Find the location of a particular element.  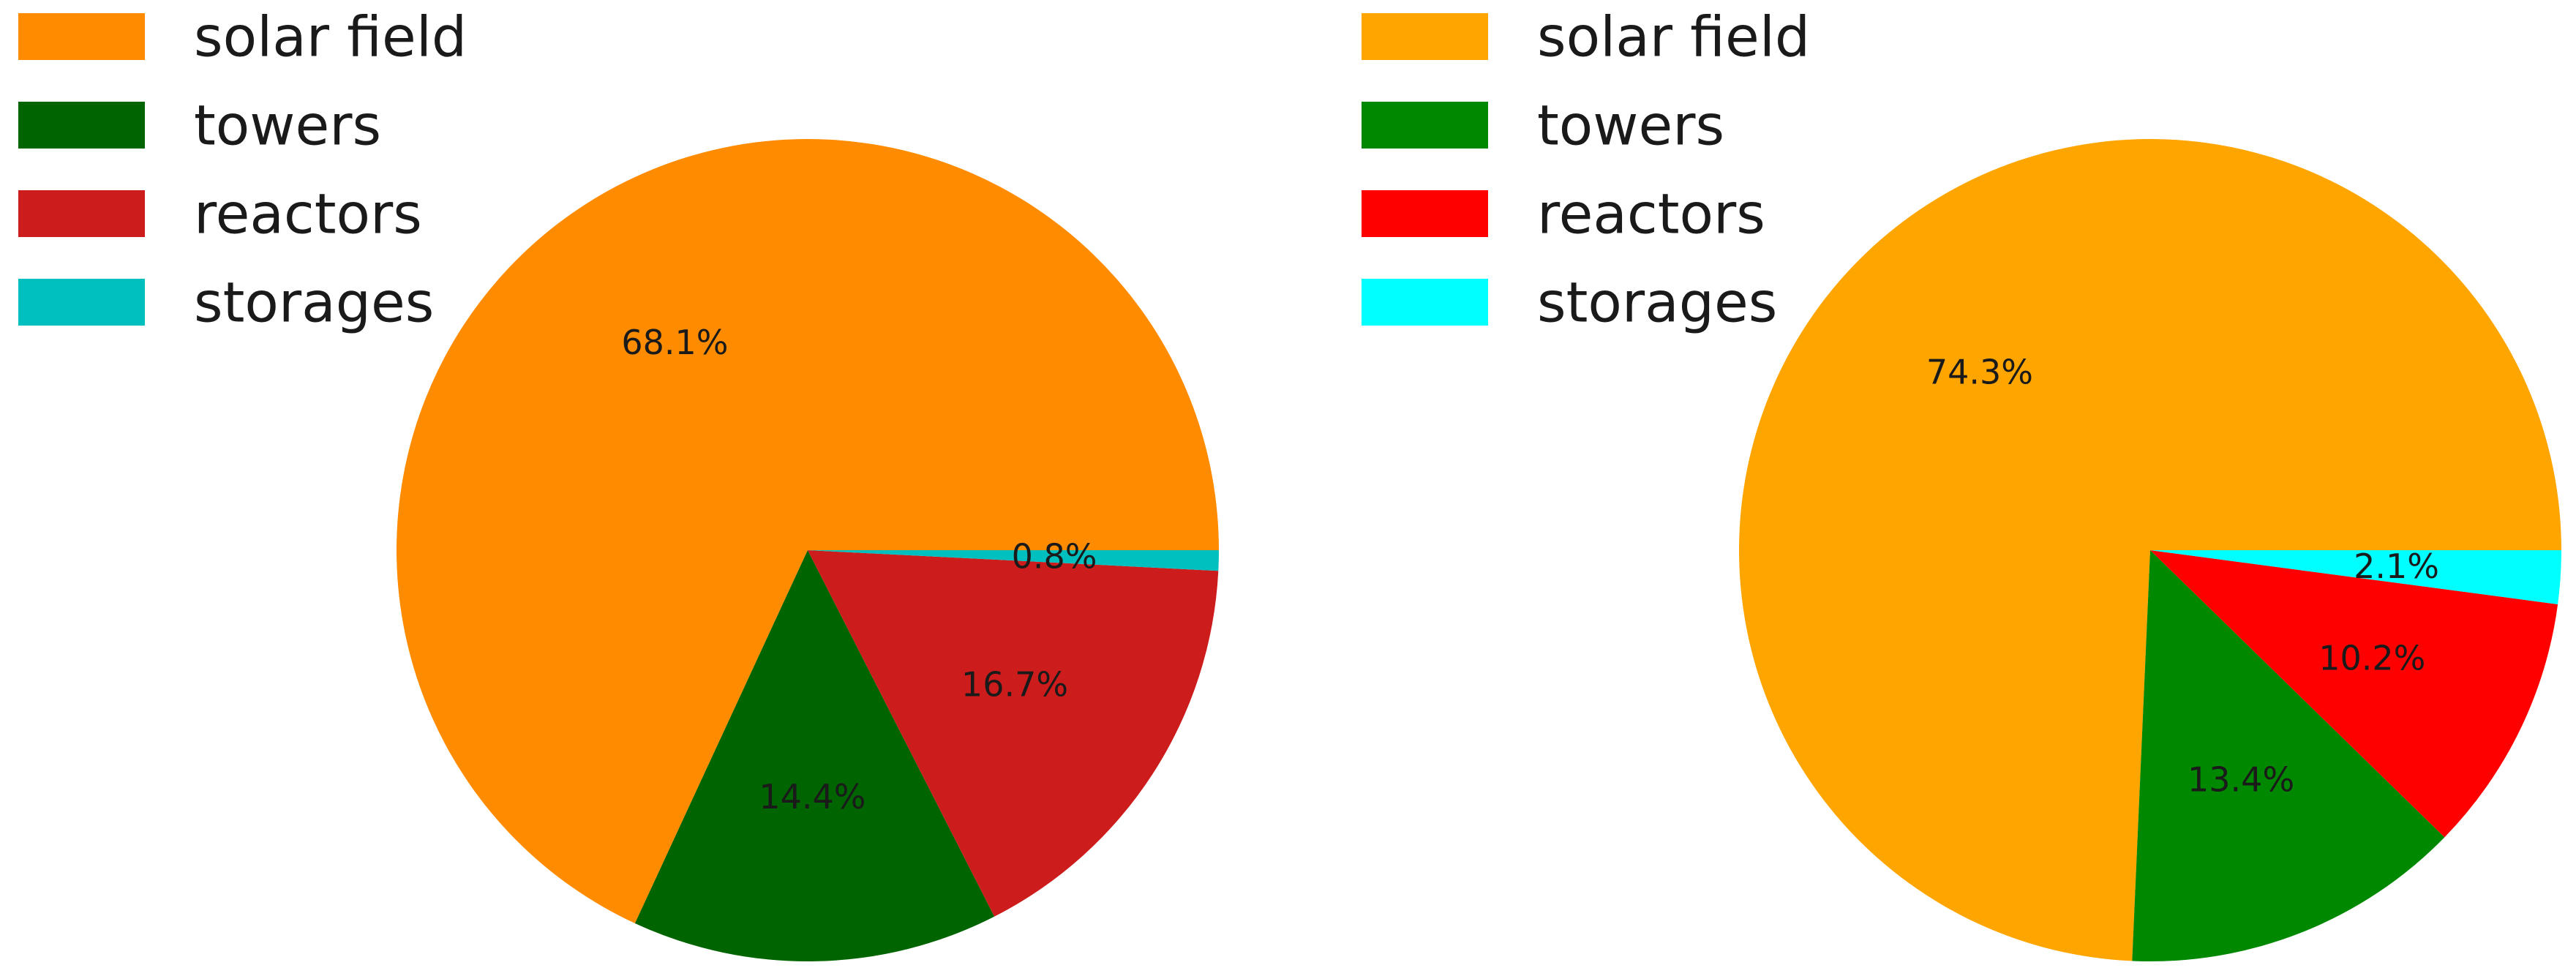

slice-label-storages: 2.1% is located at coordinates (2396, 567).